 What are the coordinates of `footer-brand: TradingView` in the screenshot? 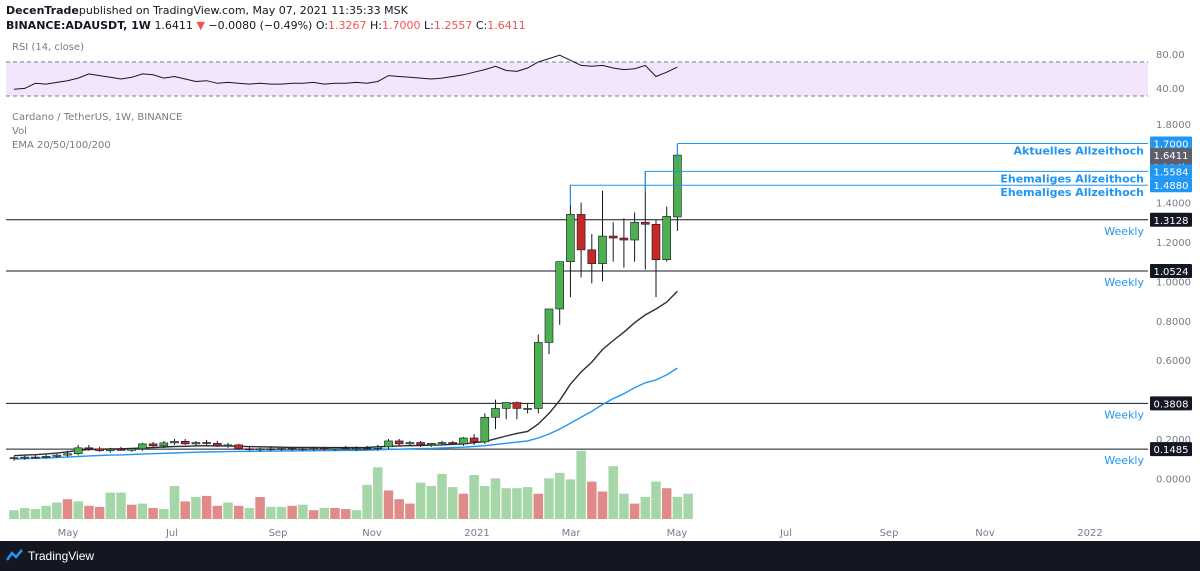 It's located at (61, 556).